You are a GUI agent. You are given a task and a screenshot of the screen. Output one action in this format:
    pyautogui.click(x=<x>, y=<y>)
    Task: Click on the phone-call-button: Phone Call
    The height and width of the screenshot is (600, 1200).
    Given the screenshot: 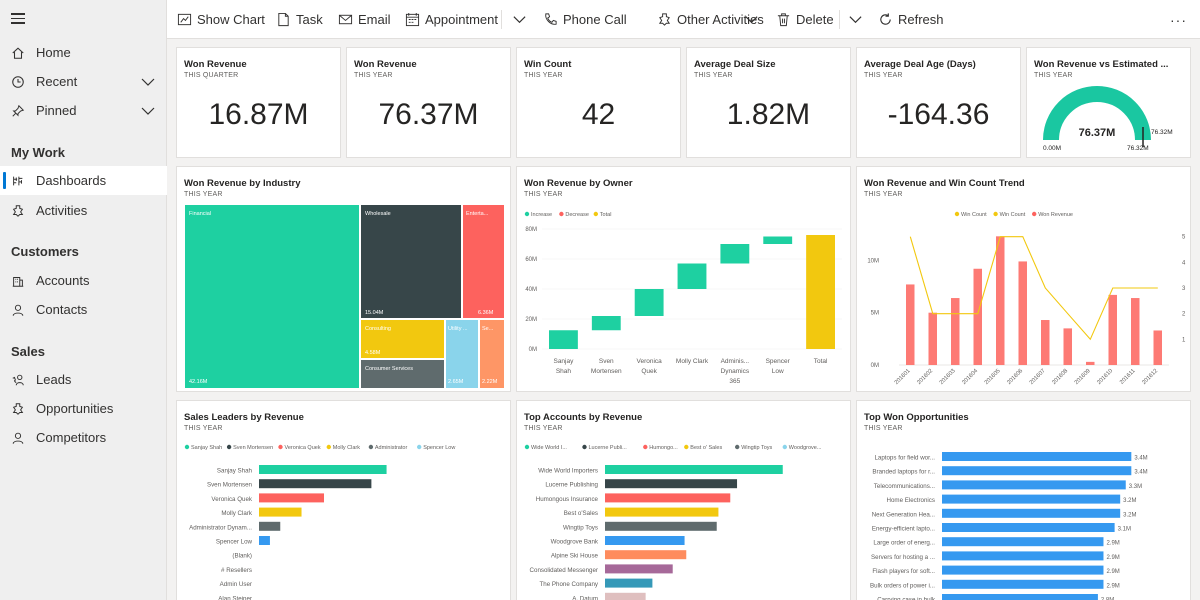 What is the action you would take?
    pyautogui.click(x=585, y=19)
    